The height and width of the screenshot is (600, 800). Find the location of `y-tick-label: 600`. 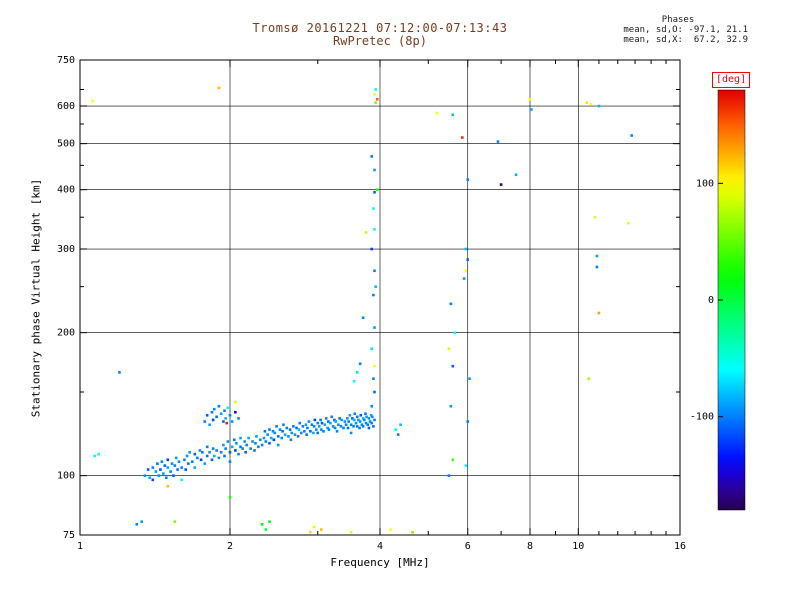

y-tick-label: 600 is located at coordinates (66, 106).